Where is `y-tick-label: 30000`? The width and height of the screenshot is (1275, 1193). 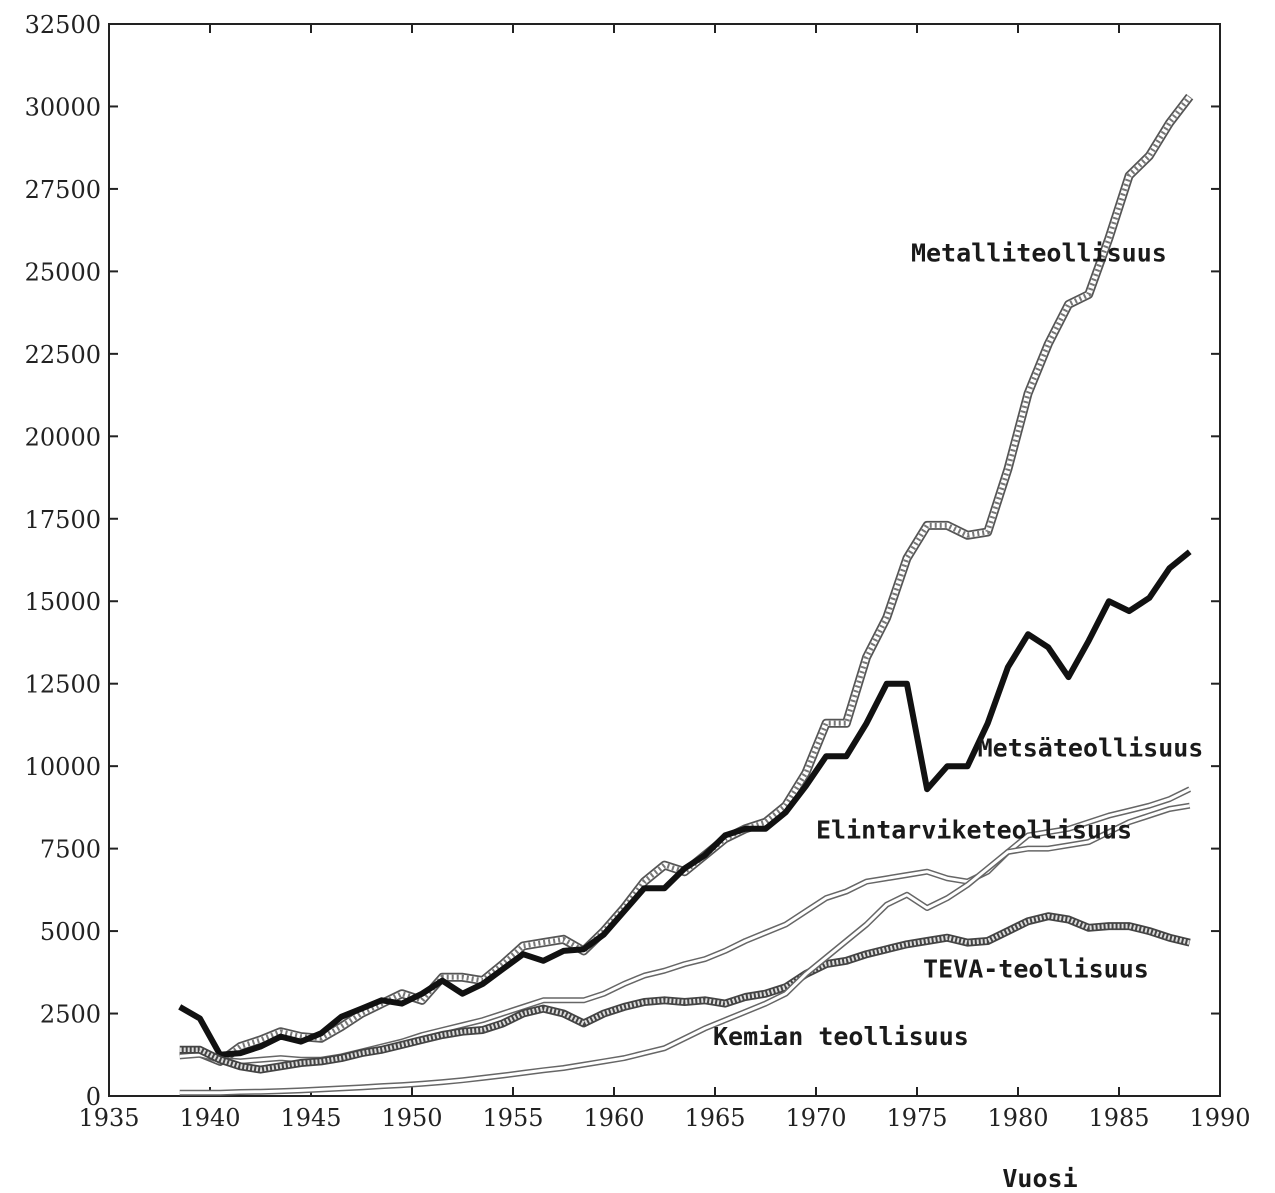 y-tick-label: 30000 is located at coordinates (63, 107).